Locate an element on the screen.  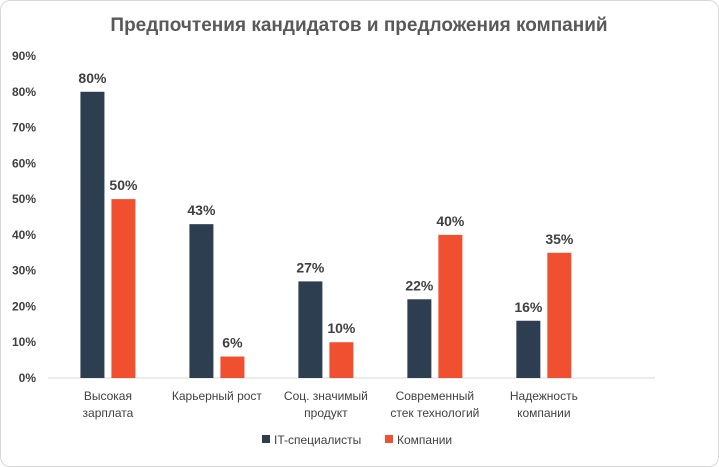
data-label: 50% is located at coordinates (123, 185).